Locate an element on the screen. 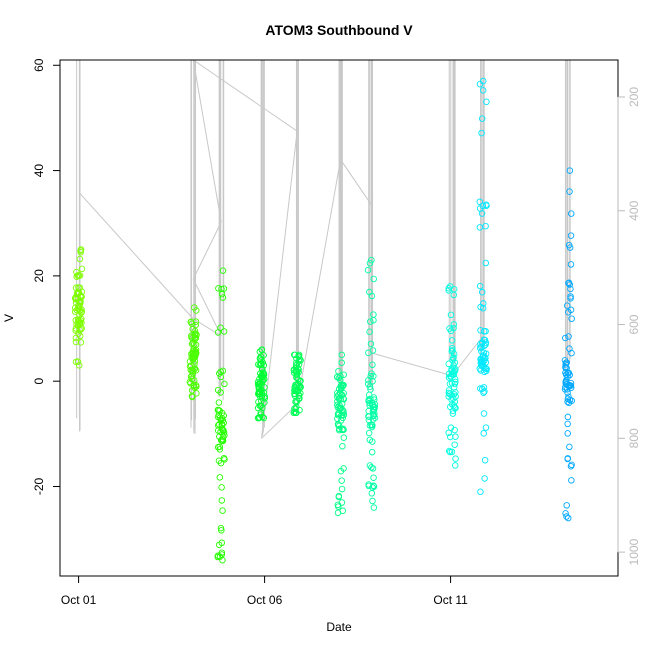 The image size is (650, 650). x-tick-label: Oct 01 is located at coordinates (79, 600).